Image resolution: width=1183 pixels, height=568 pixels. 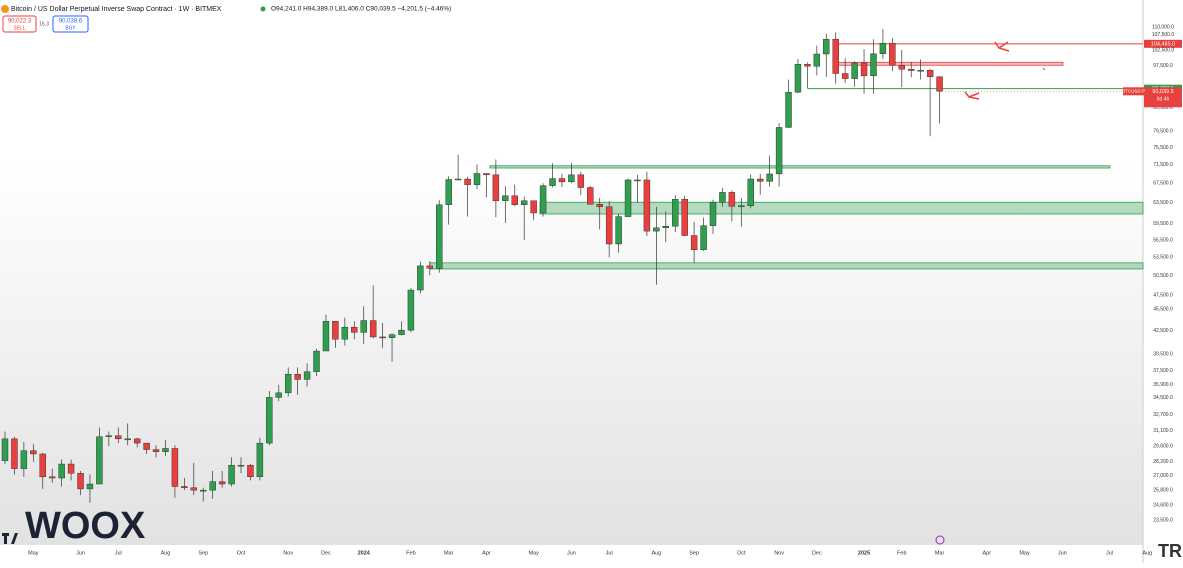 I want to click on level-label: 104,485.0, so click(x=1163, y=44).